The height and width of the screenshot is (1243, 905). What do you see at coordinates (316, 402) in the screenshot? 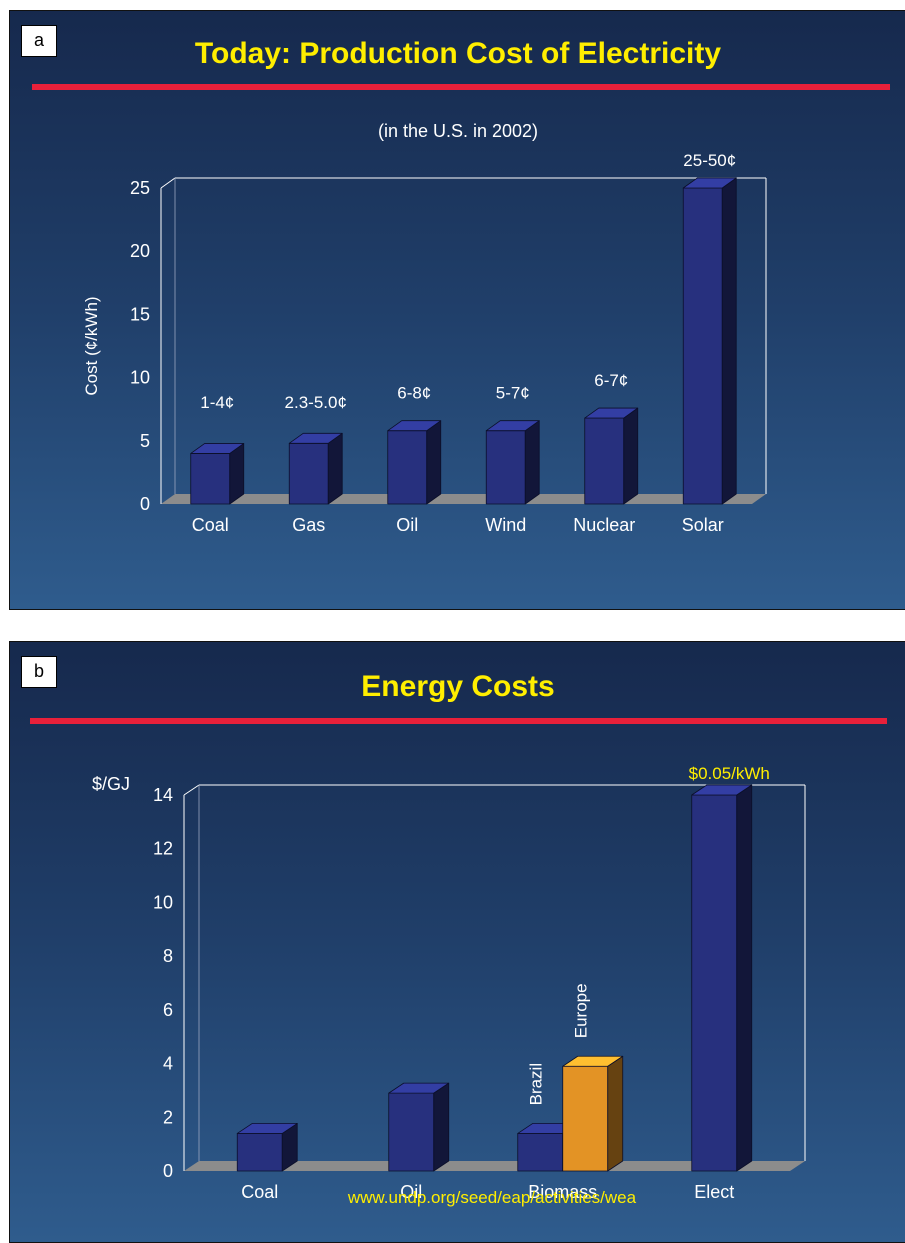
I see `data-label-gas: 2.3-5.0¢` at bounding box center [316, 402].